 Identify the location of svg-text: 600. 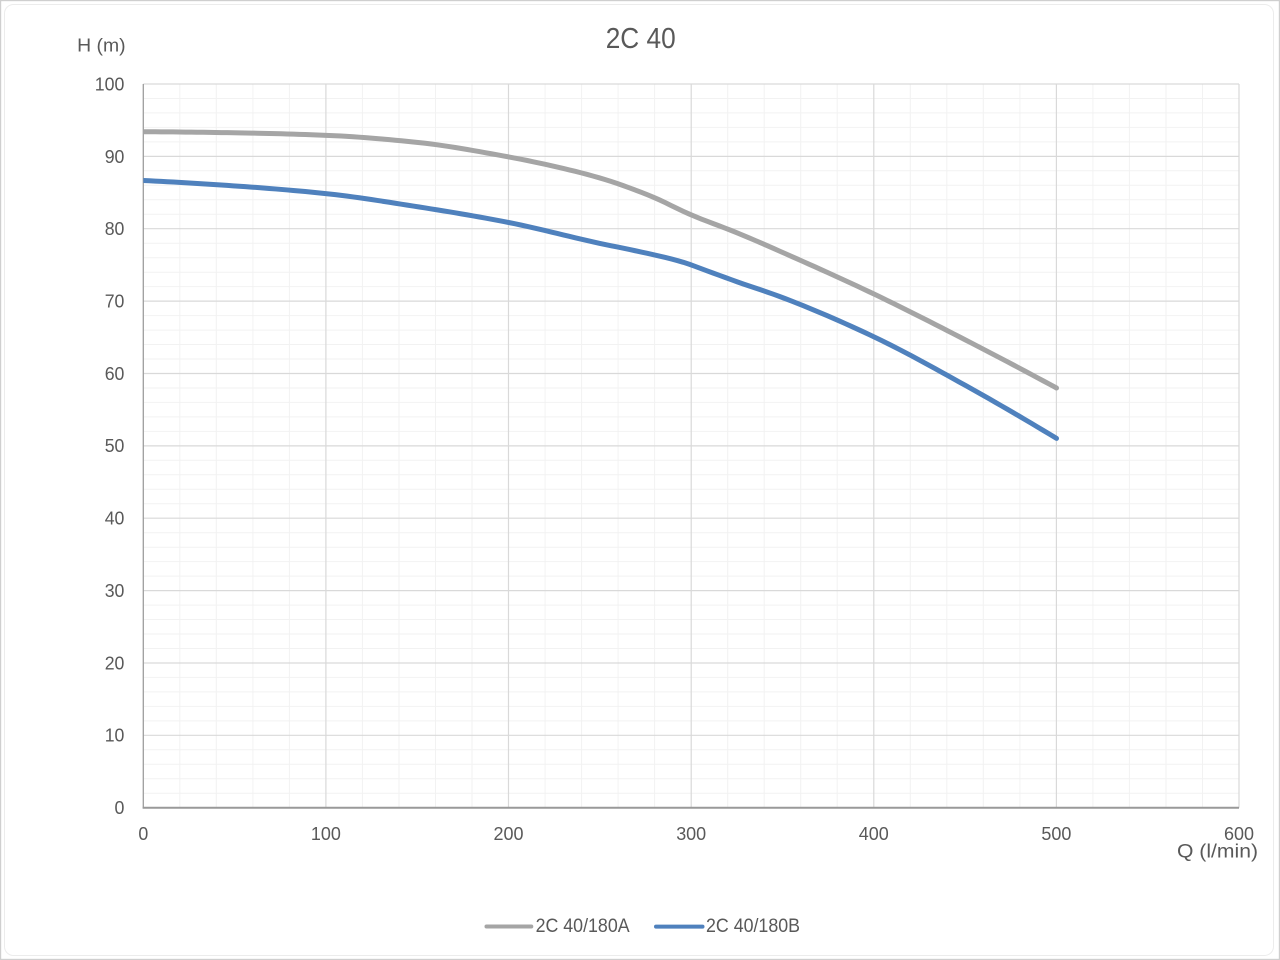
(1239, 834).